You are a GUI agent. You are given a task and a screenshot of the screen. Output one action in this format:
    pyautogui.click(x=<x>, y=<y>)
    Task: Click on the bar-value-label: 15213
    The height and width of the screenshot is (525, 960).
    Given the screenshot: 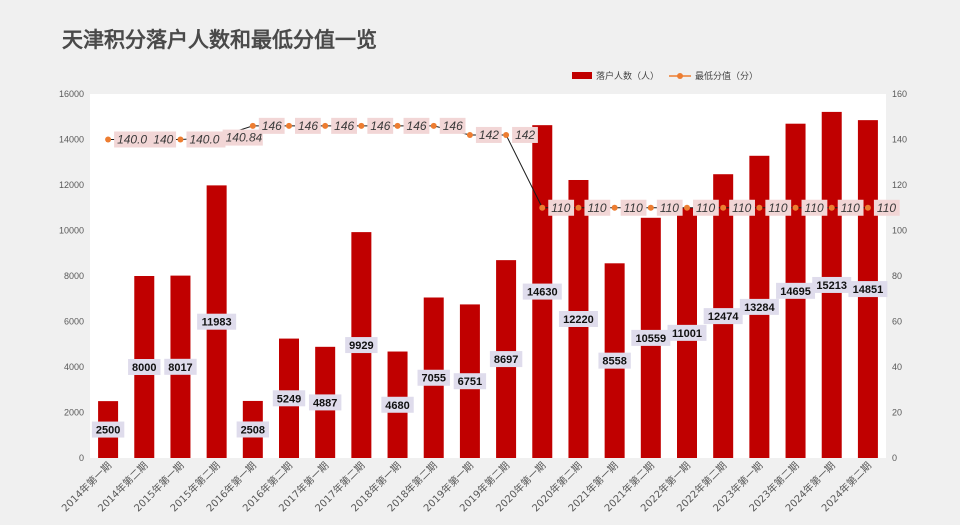 What is the action you would take?
    pyautogui.click(x=832, y=284)
    